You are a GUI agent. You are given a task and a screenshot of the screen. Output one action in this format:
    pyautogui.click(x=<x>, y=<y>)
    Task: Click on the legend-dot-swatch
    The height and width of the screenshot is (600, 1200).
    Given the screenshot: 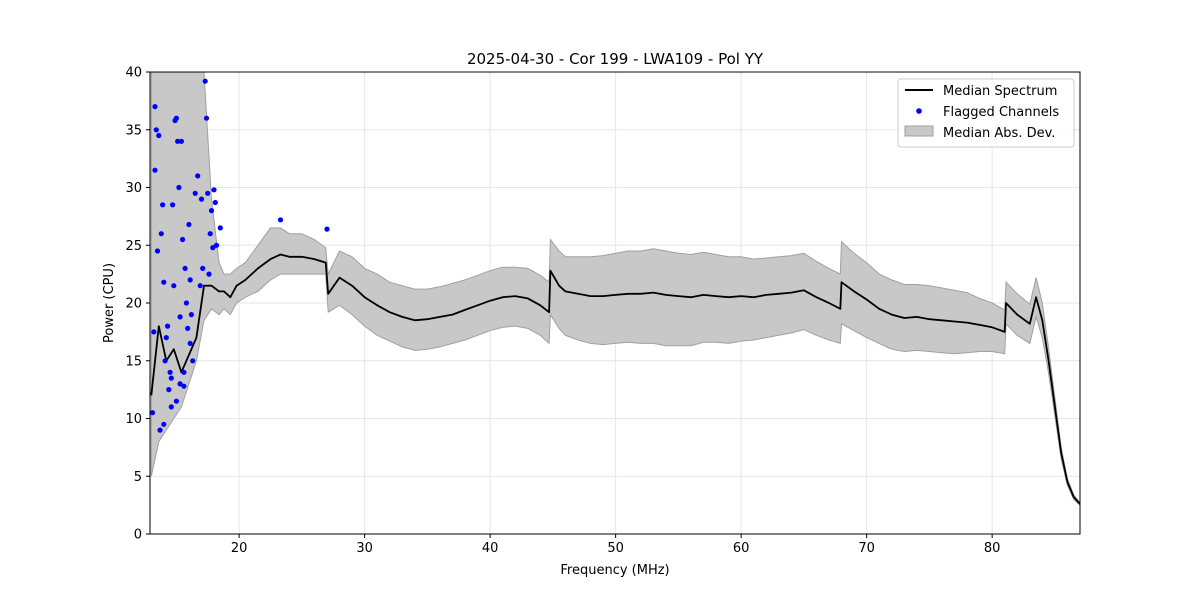 What is the action you would take?
    pyautogui.click(x=919, y=111)
    